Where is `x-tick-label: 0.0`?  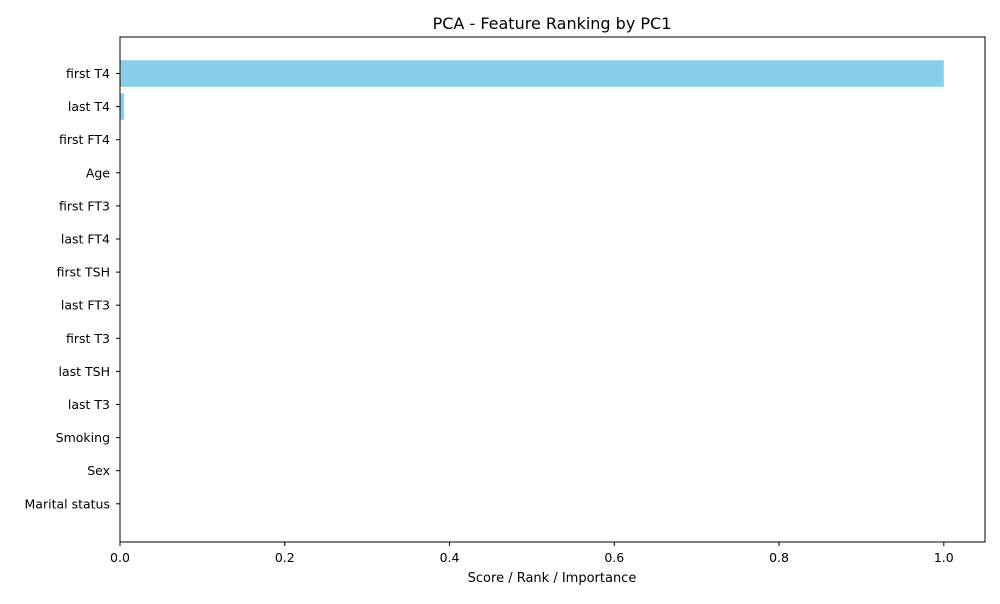 x-tick-label: 0.0 is located at coordinates (120, 557).